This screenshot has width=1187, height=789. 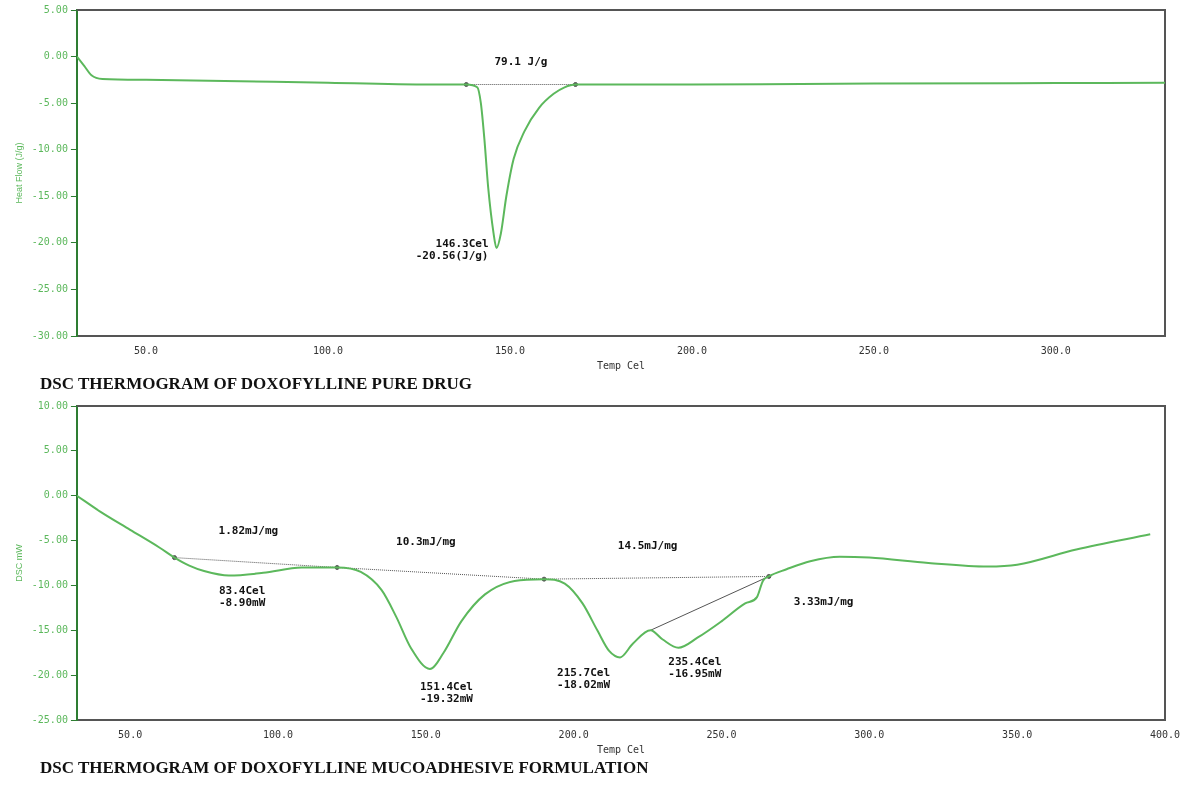 What do you see at coordinates (256, 384) in the screenshot?
I see `text: DSC THERMOGRAM OF DOXOFYLLINE PURE DRUG` at bounding box center [256, 384].